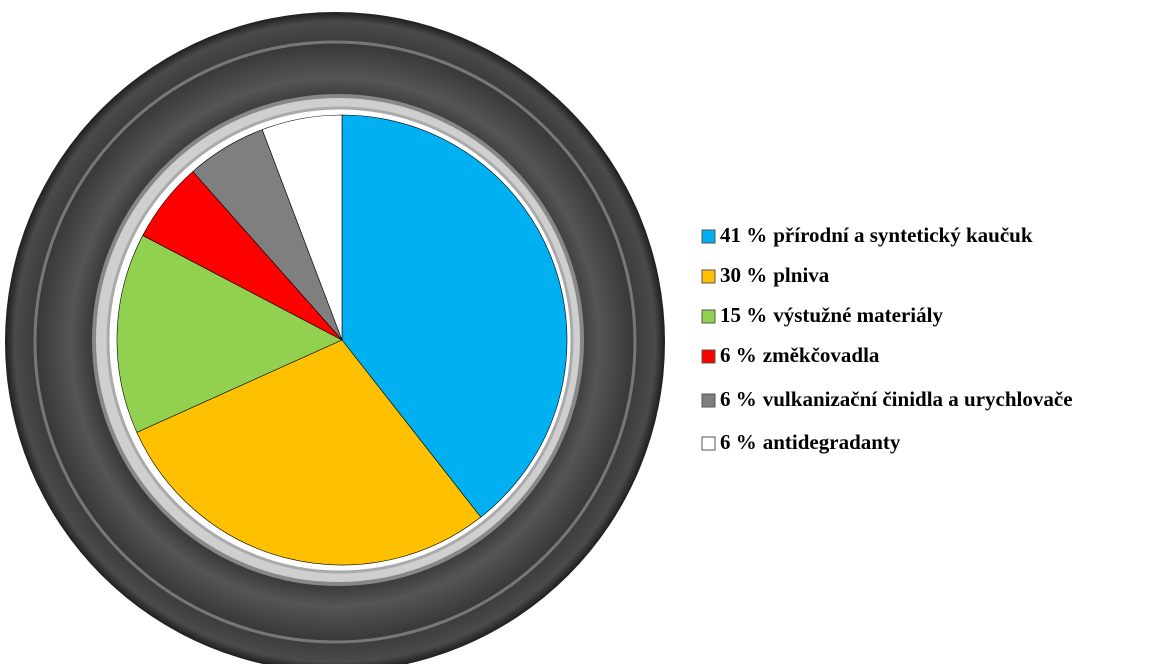  I want to click on legend-entry: 6 % změkčovadla, so click(800, 355).